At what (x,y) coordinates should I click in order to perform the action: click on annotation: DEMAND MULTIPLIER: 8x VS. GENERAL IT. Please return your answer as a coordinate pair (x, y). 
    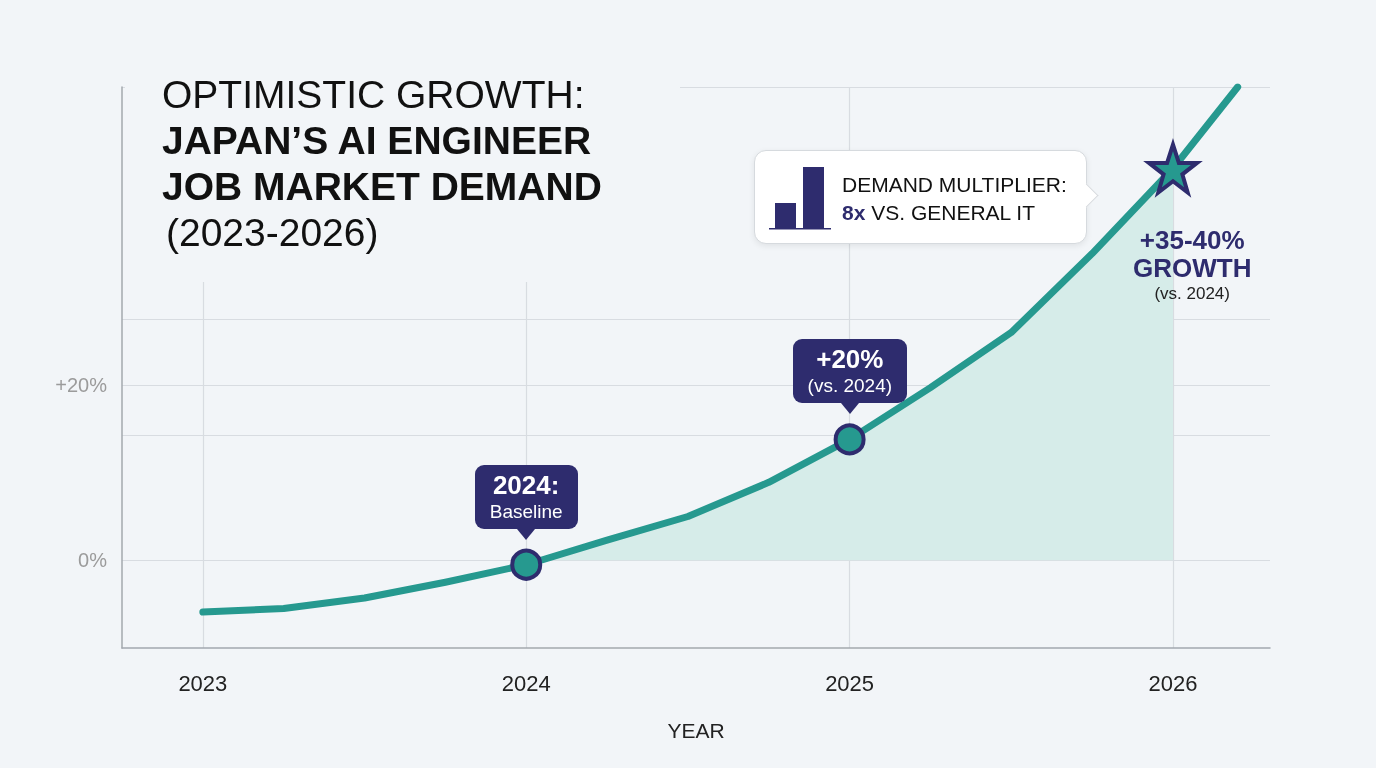
    Looking at the image, I should click on (954, 199).